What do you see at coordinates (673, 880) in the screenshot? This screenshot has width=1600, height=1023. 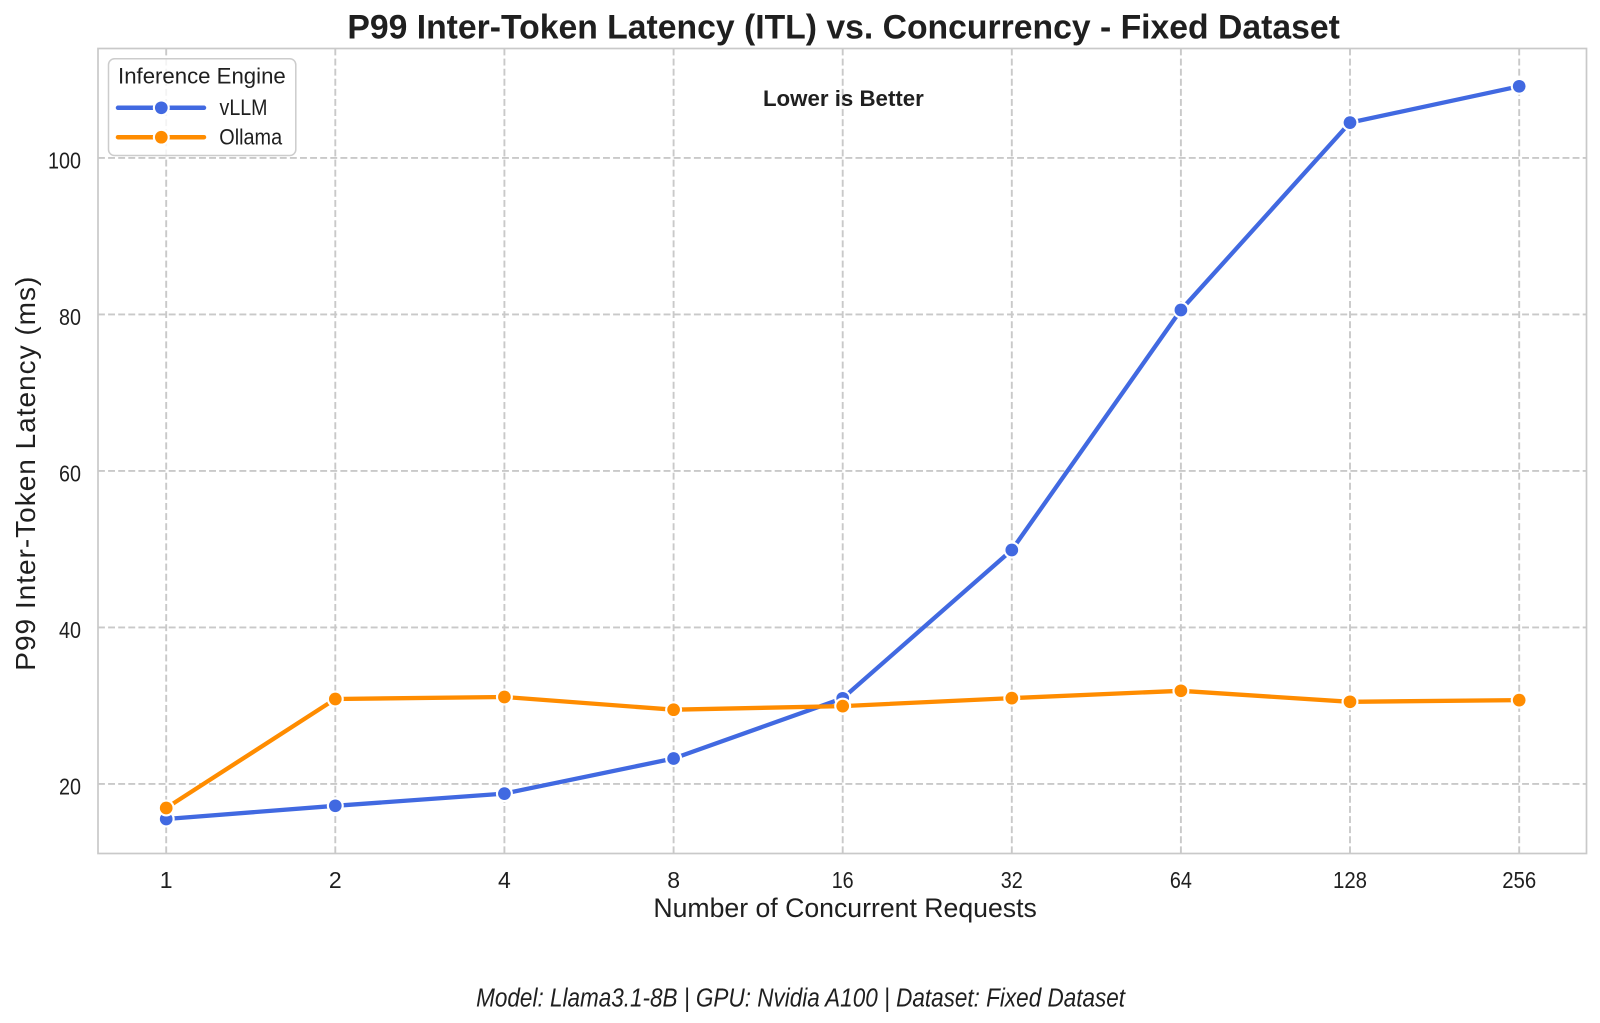 I see `svg-text: 8` at bounding box center [673, 880].